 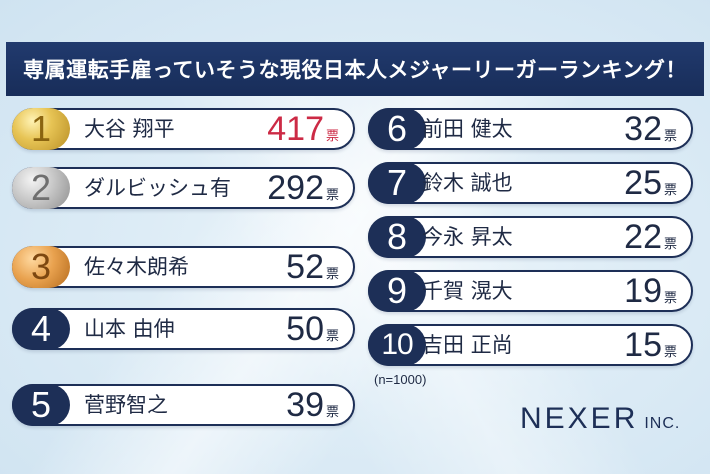 What do you see at coordinates (41, 405) in the screenshot?
I see `rank-badge: 5` at bounding box center [41, 405].